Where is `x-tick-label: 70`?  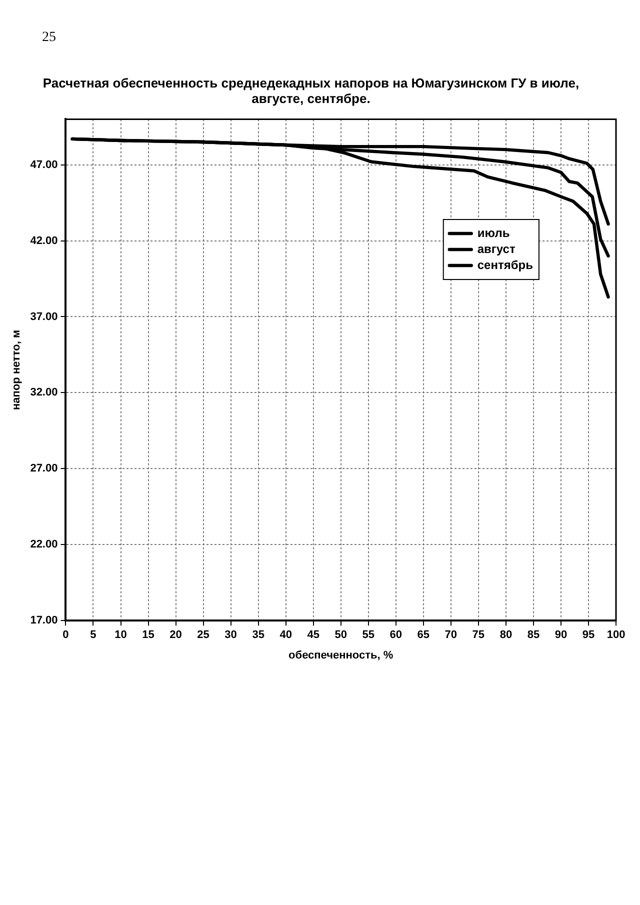
x-tick-label: 70 is located at coordinates (451, 635).